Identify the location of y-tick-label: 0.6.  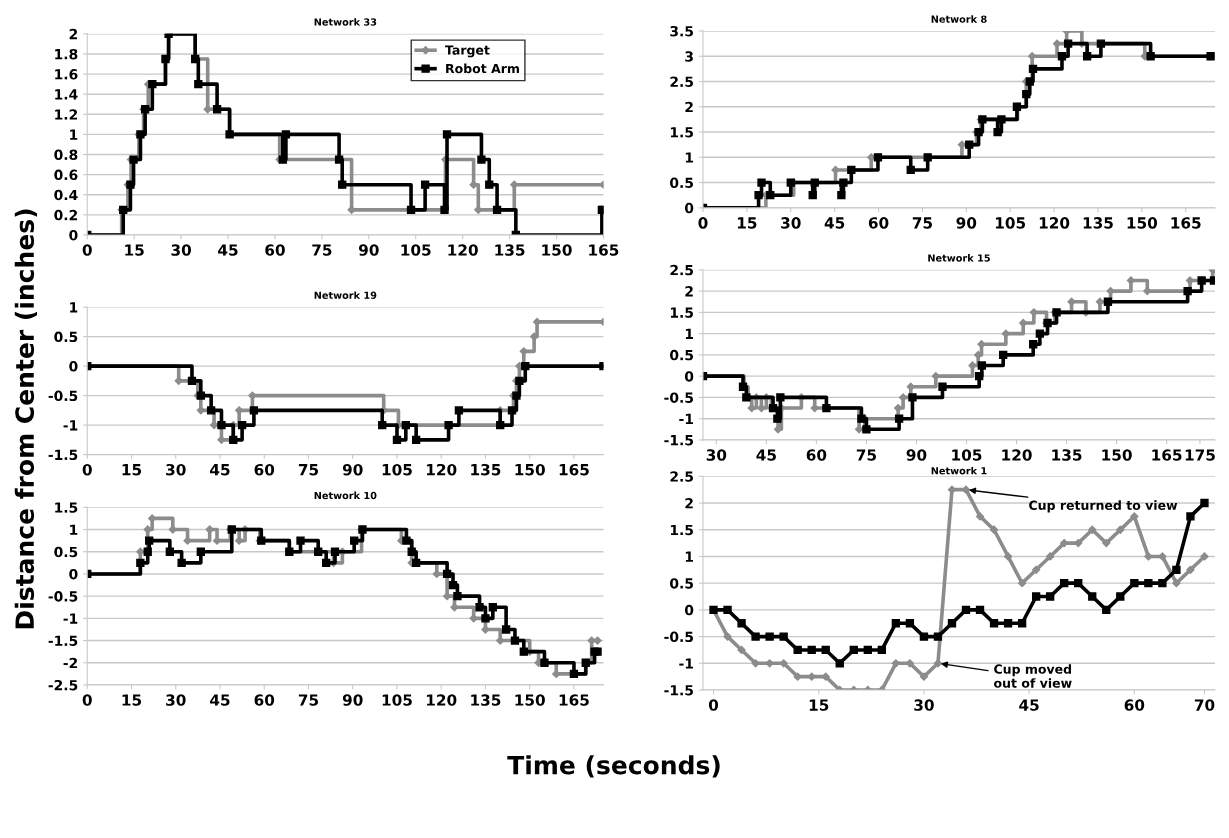
(66, 175).